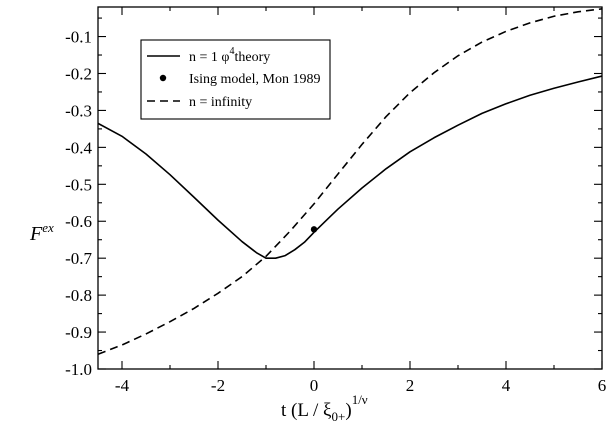 This screenshot has height=431, width=608. What do you see at coordinates (410, 385) in the screenshot?
I see `x-tick-label: 2` at bounding box center [410, 385].